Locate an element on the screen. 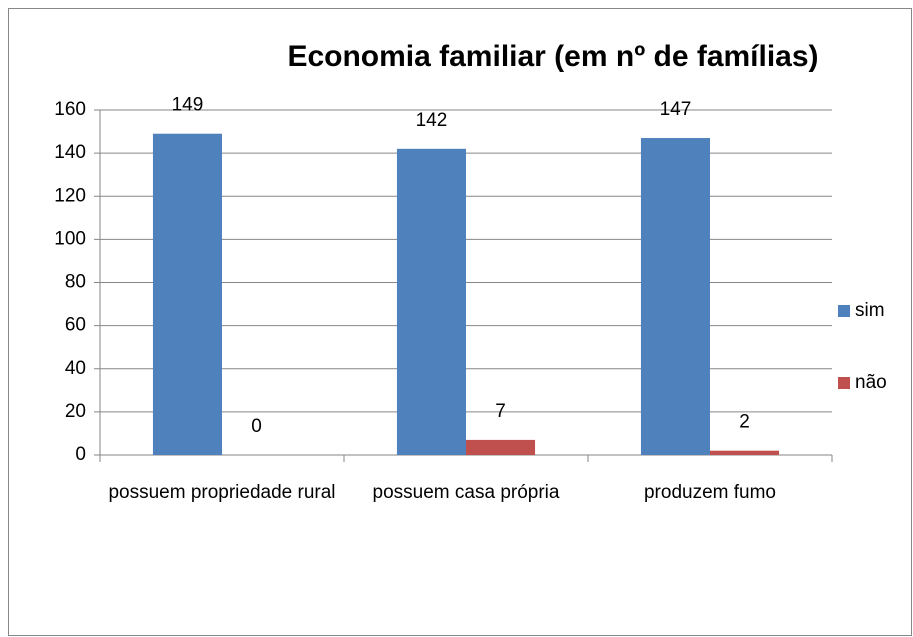 The image size is (913, 637). chart-title: Economia familiar (em nº de famílias) is located at coordinates (552, 56).